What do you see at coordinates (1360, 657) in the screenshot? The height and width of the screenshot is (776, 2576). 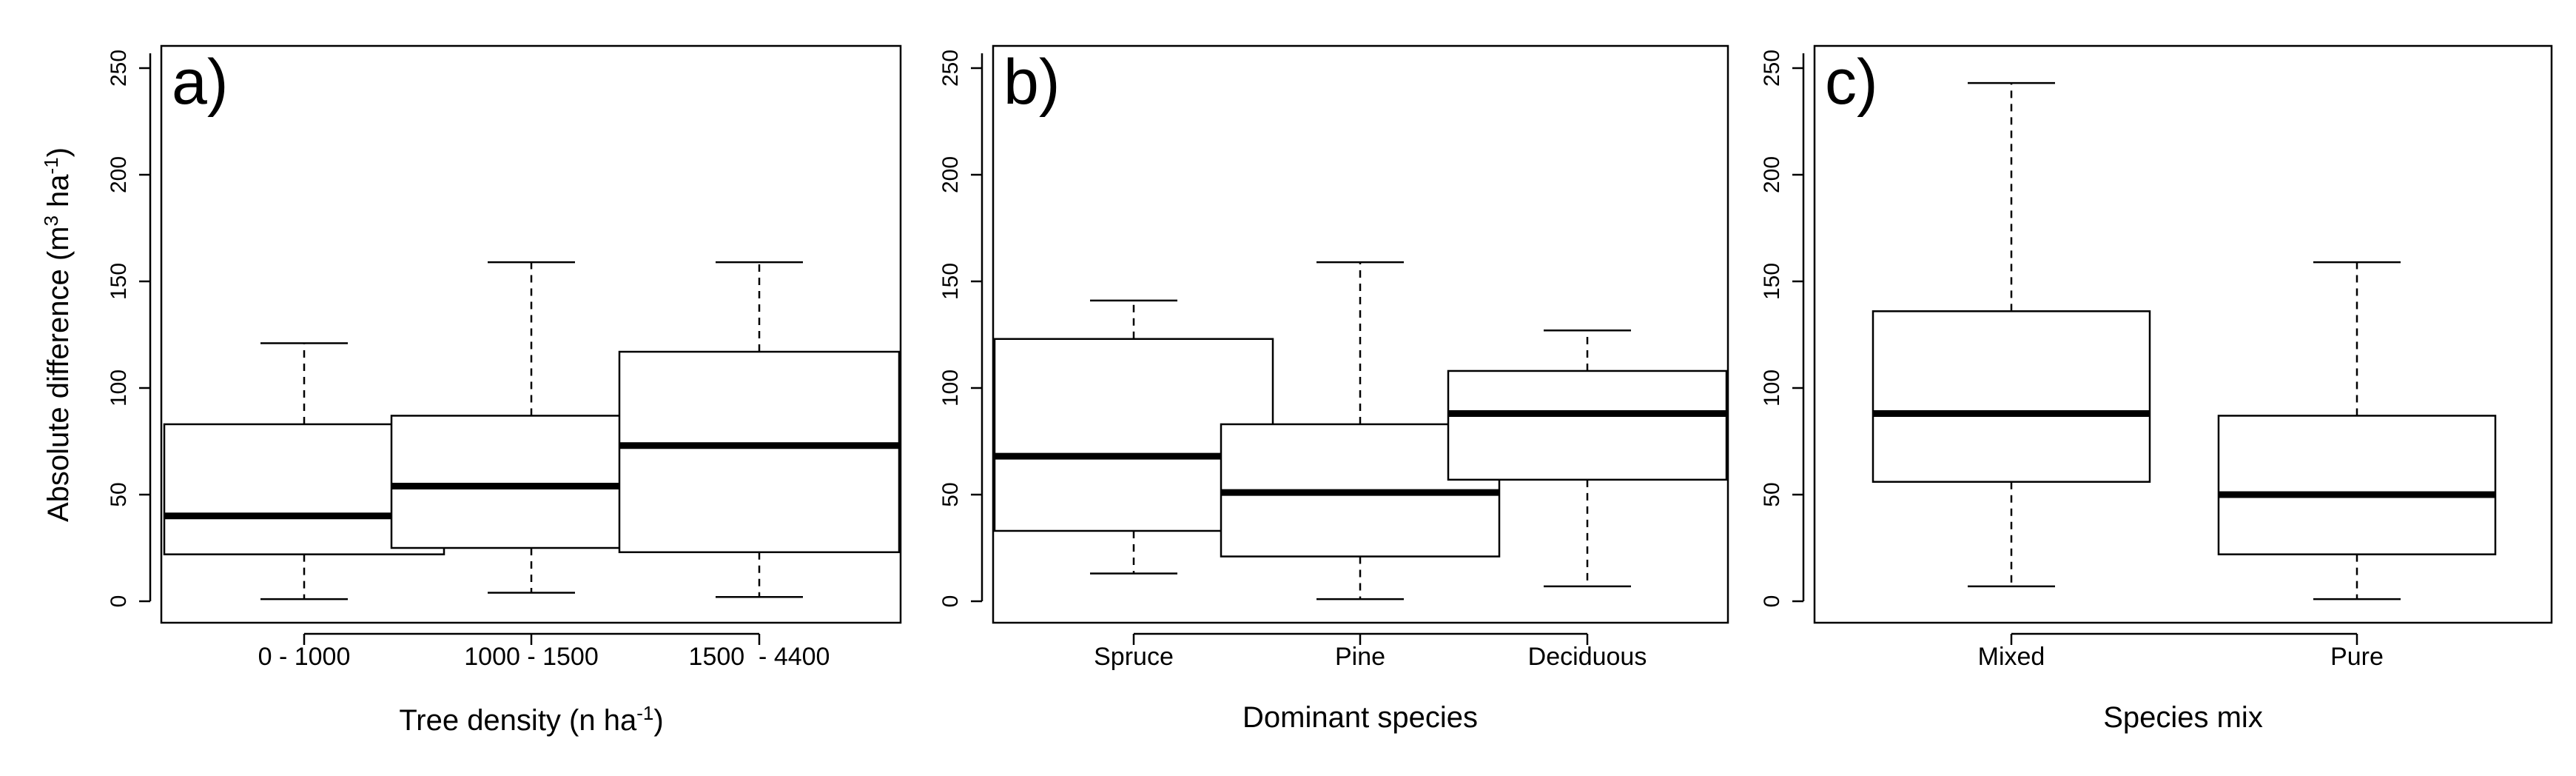 I see `x-category-label: Pine` at bounding box center [1360, 657].